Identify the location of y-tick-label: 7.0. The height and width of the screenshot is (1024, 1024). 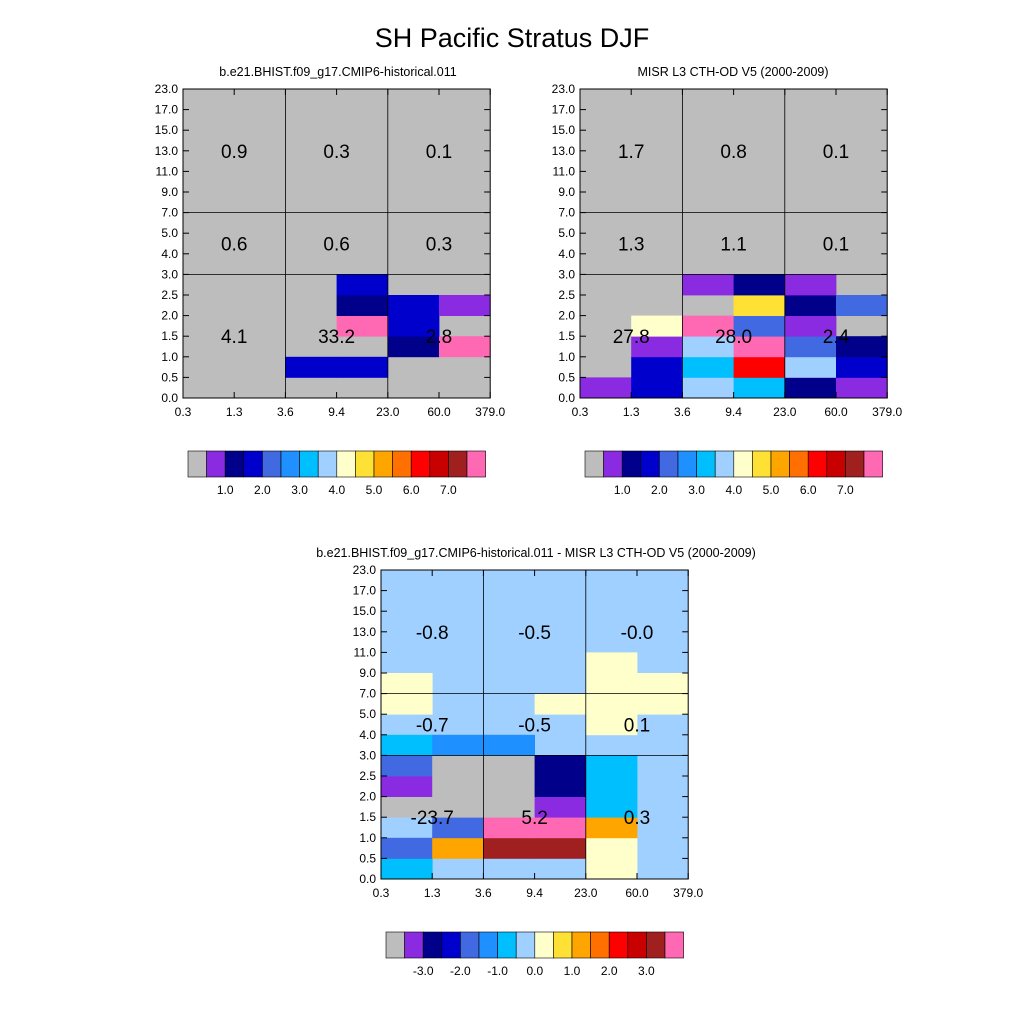
(169, 213).